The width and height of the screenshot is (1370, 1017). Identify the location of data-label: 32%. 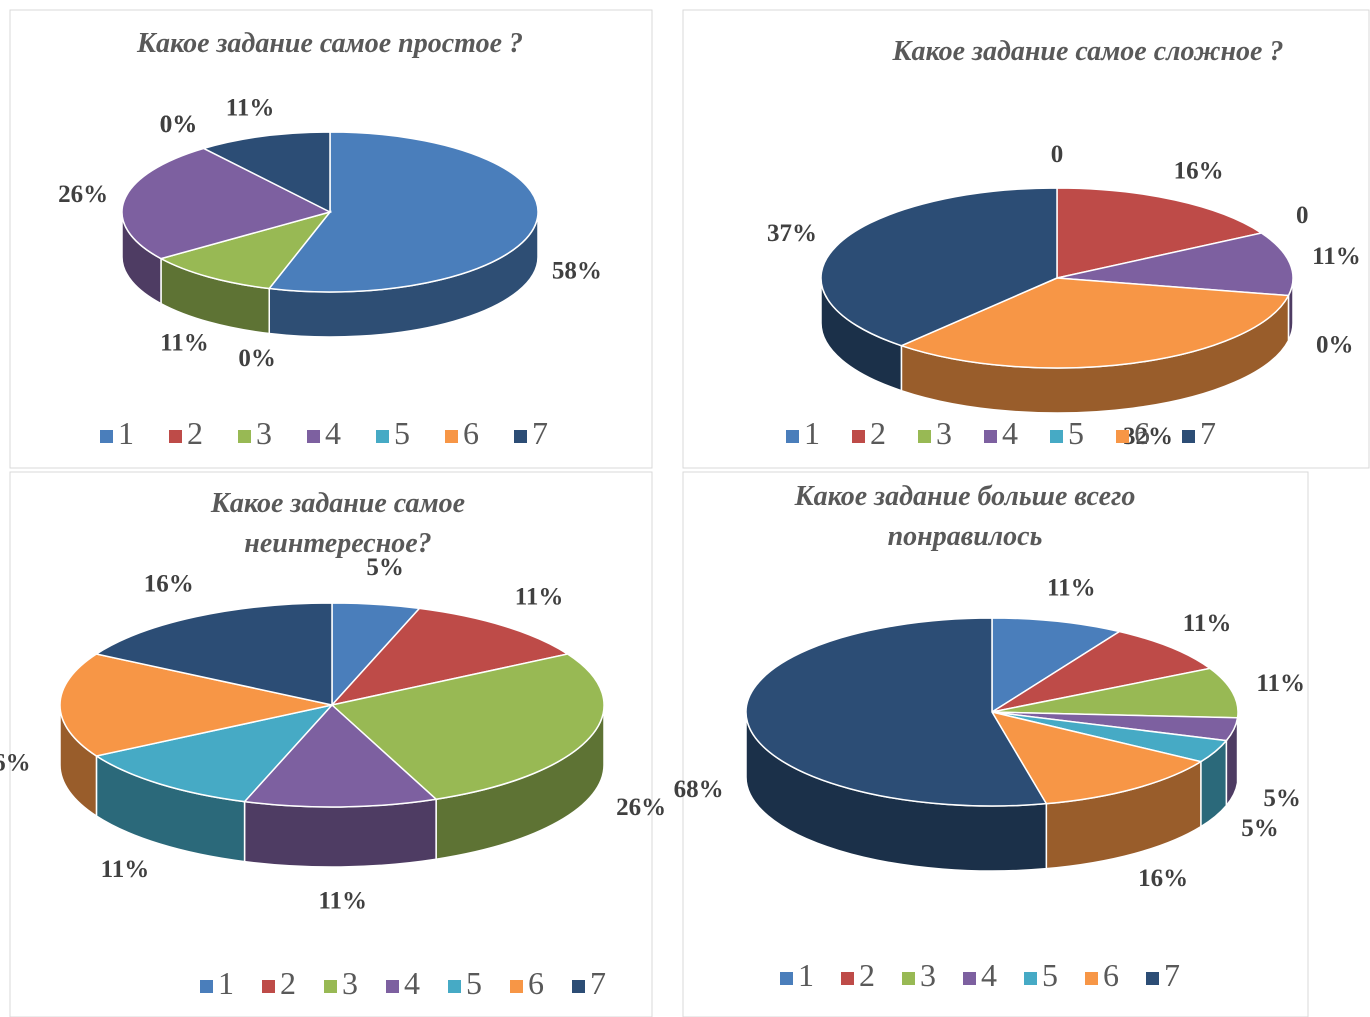
(1148, 436).